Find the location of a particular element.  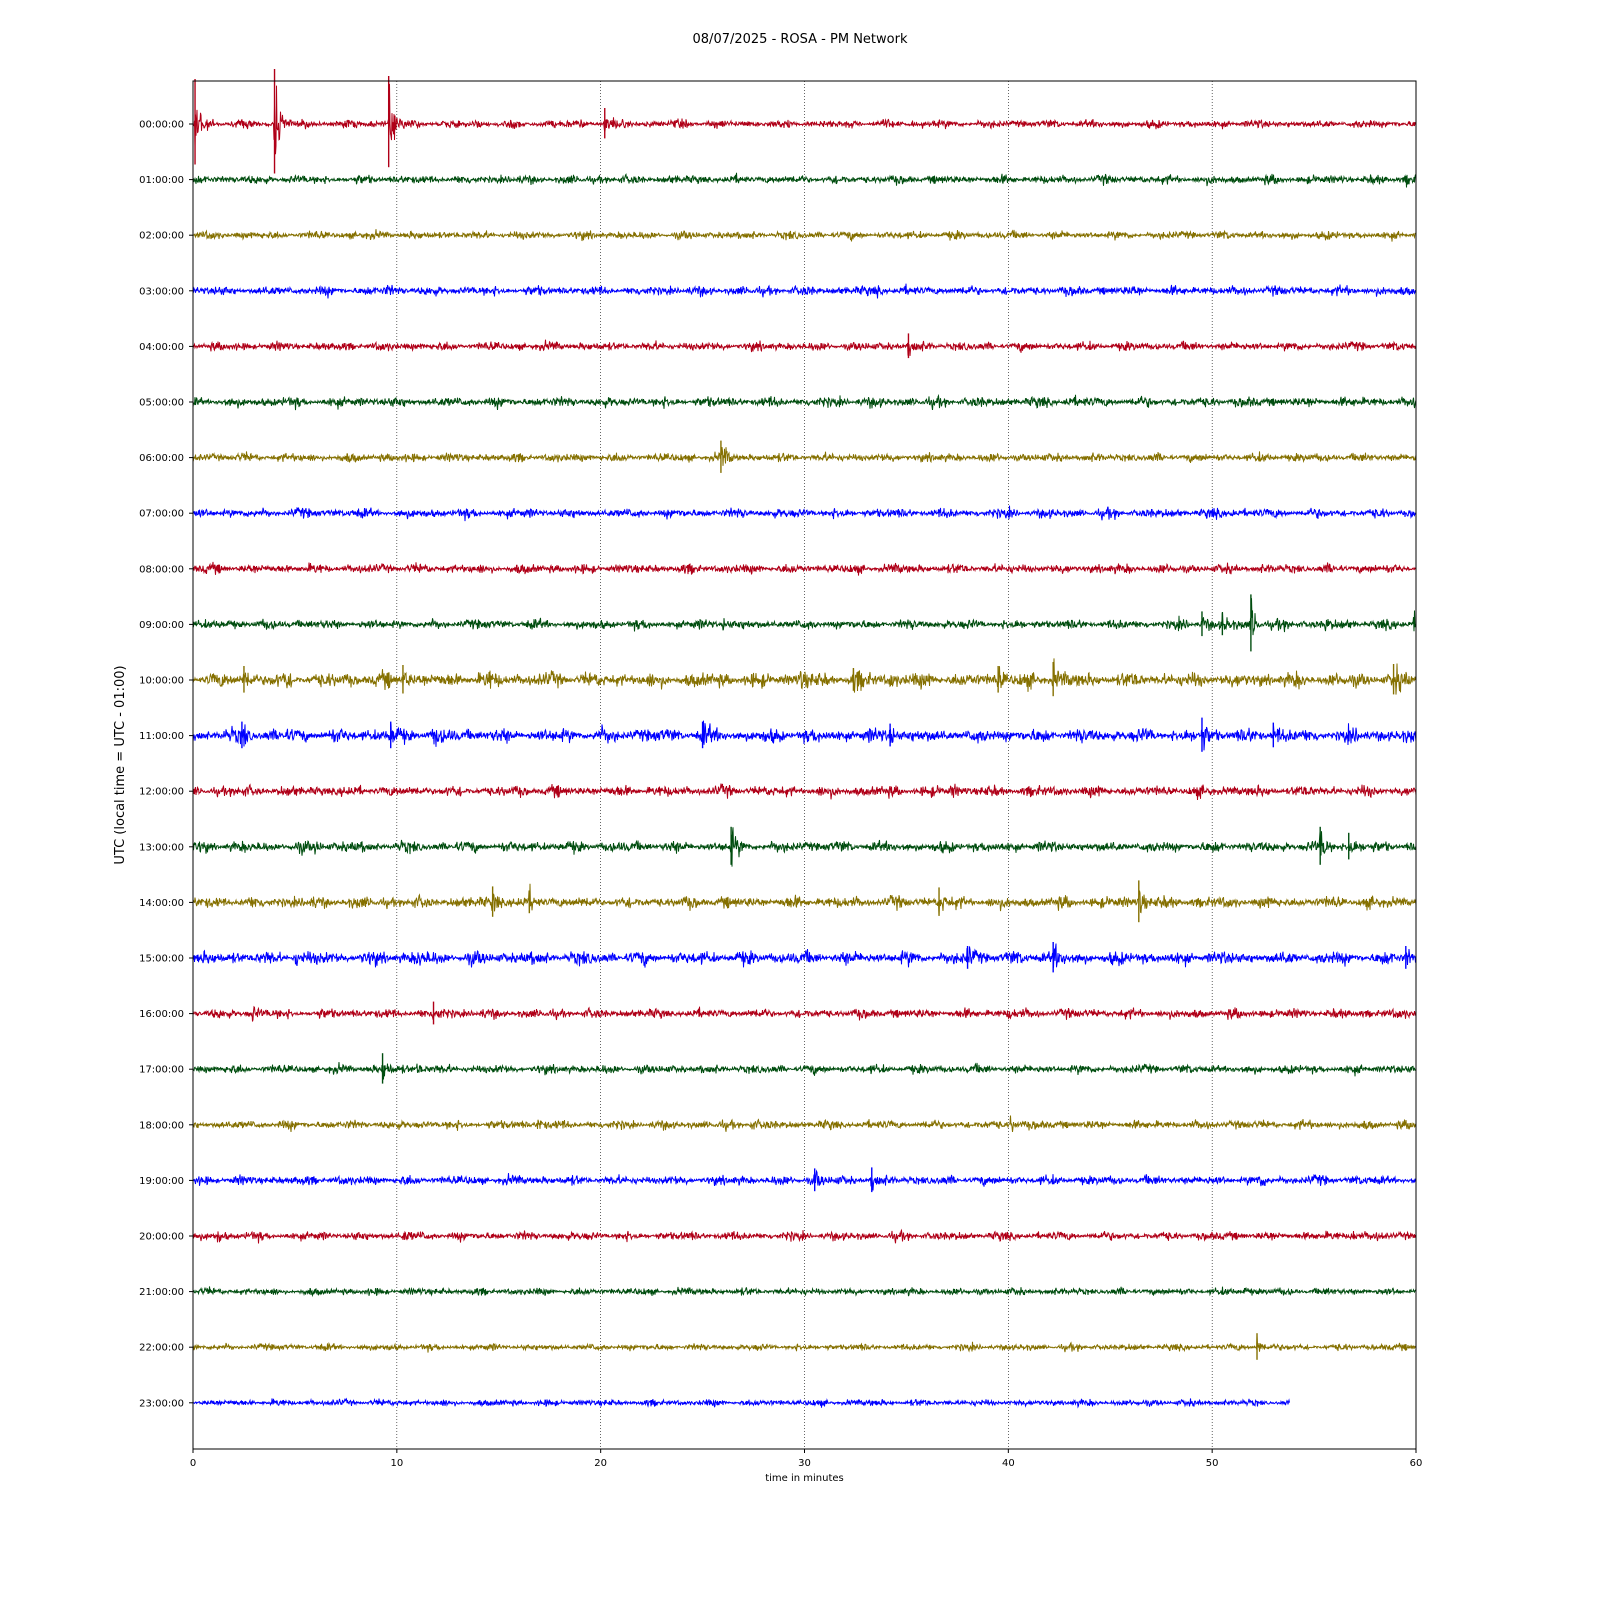

y-tick-label: 09:00:00 is located at coordinates (161, 625).